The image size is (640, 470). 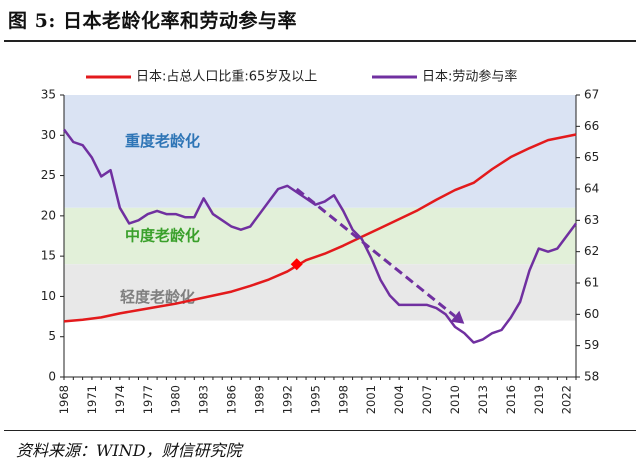 What do you see at coordinates (259, 399) in the screenshot?
I see `x-tick-label: 1989` at bounding box center [259, 399].